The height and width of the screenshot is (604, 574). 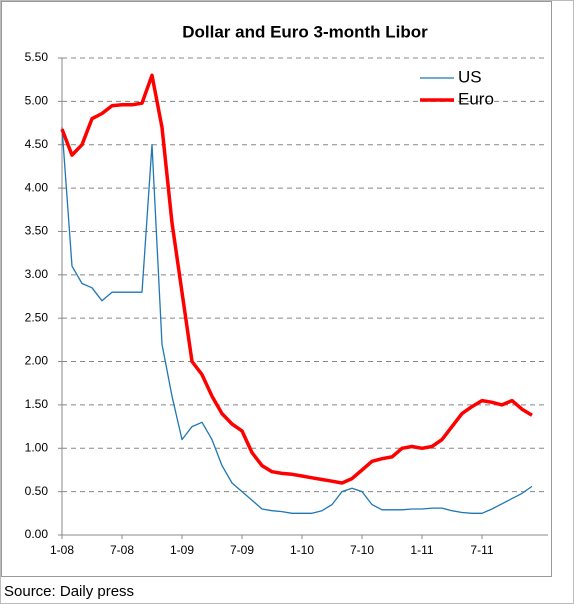 What do you see at coordinates (69, 591) in the screenshot?
I see `source-note: Source: Daily press` at bounding box center [69, 591].